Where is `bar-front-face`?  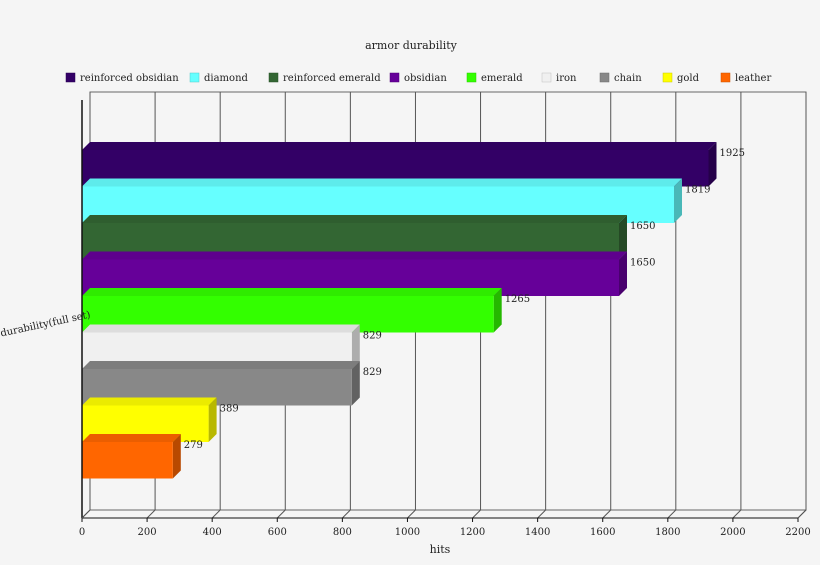 bar-front-face is located at coordinates (127, 460).